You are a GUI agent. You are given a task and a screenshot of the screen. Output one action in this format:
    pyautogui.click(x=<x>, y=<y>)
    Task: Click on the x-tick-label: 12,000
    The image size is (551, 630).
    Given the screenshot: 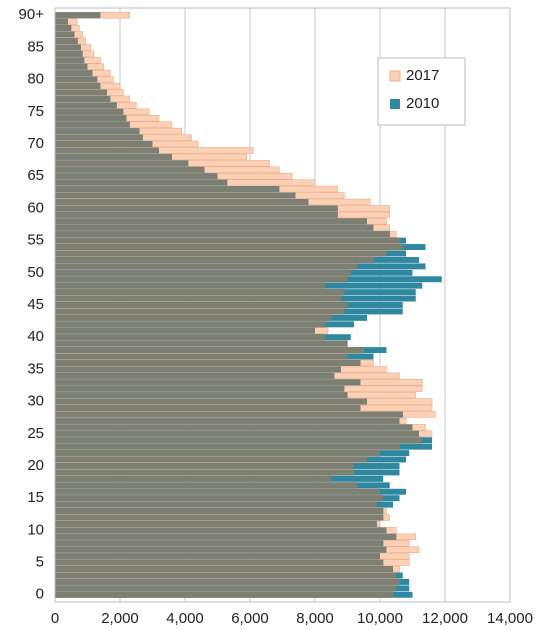 What is the action you would take?
    pyautogui.click(x=445, y=618)
    